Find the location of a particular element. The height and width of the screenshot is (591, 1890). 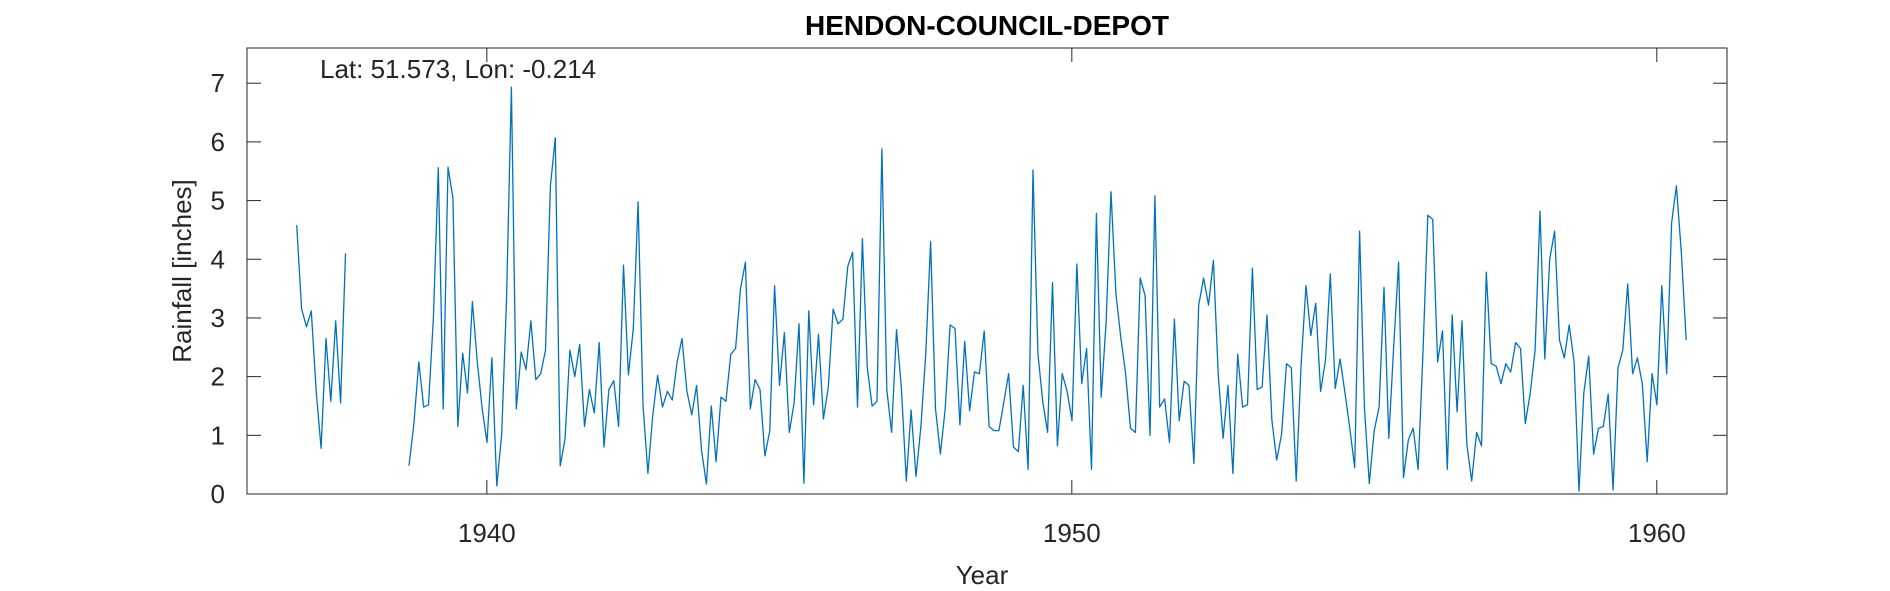

chart-title: HENDON-COUNCIL-DEPOT is located at coordinates (987, 25).